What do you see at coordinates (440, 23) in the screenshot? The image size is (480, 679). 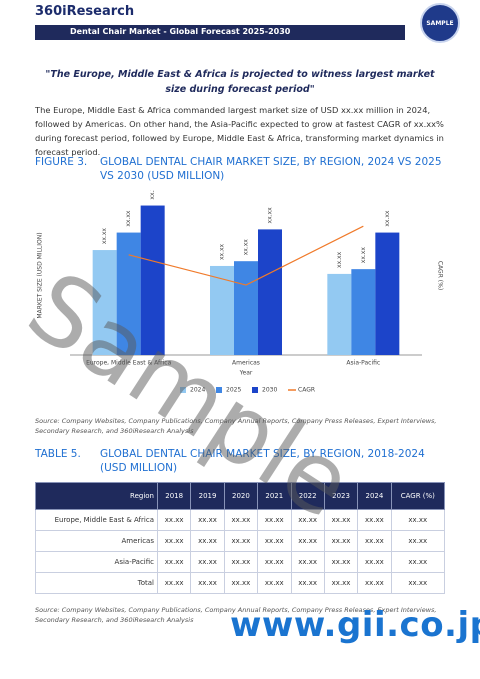 I see `badge: SAMPLE` at bounding box center [440, 23].